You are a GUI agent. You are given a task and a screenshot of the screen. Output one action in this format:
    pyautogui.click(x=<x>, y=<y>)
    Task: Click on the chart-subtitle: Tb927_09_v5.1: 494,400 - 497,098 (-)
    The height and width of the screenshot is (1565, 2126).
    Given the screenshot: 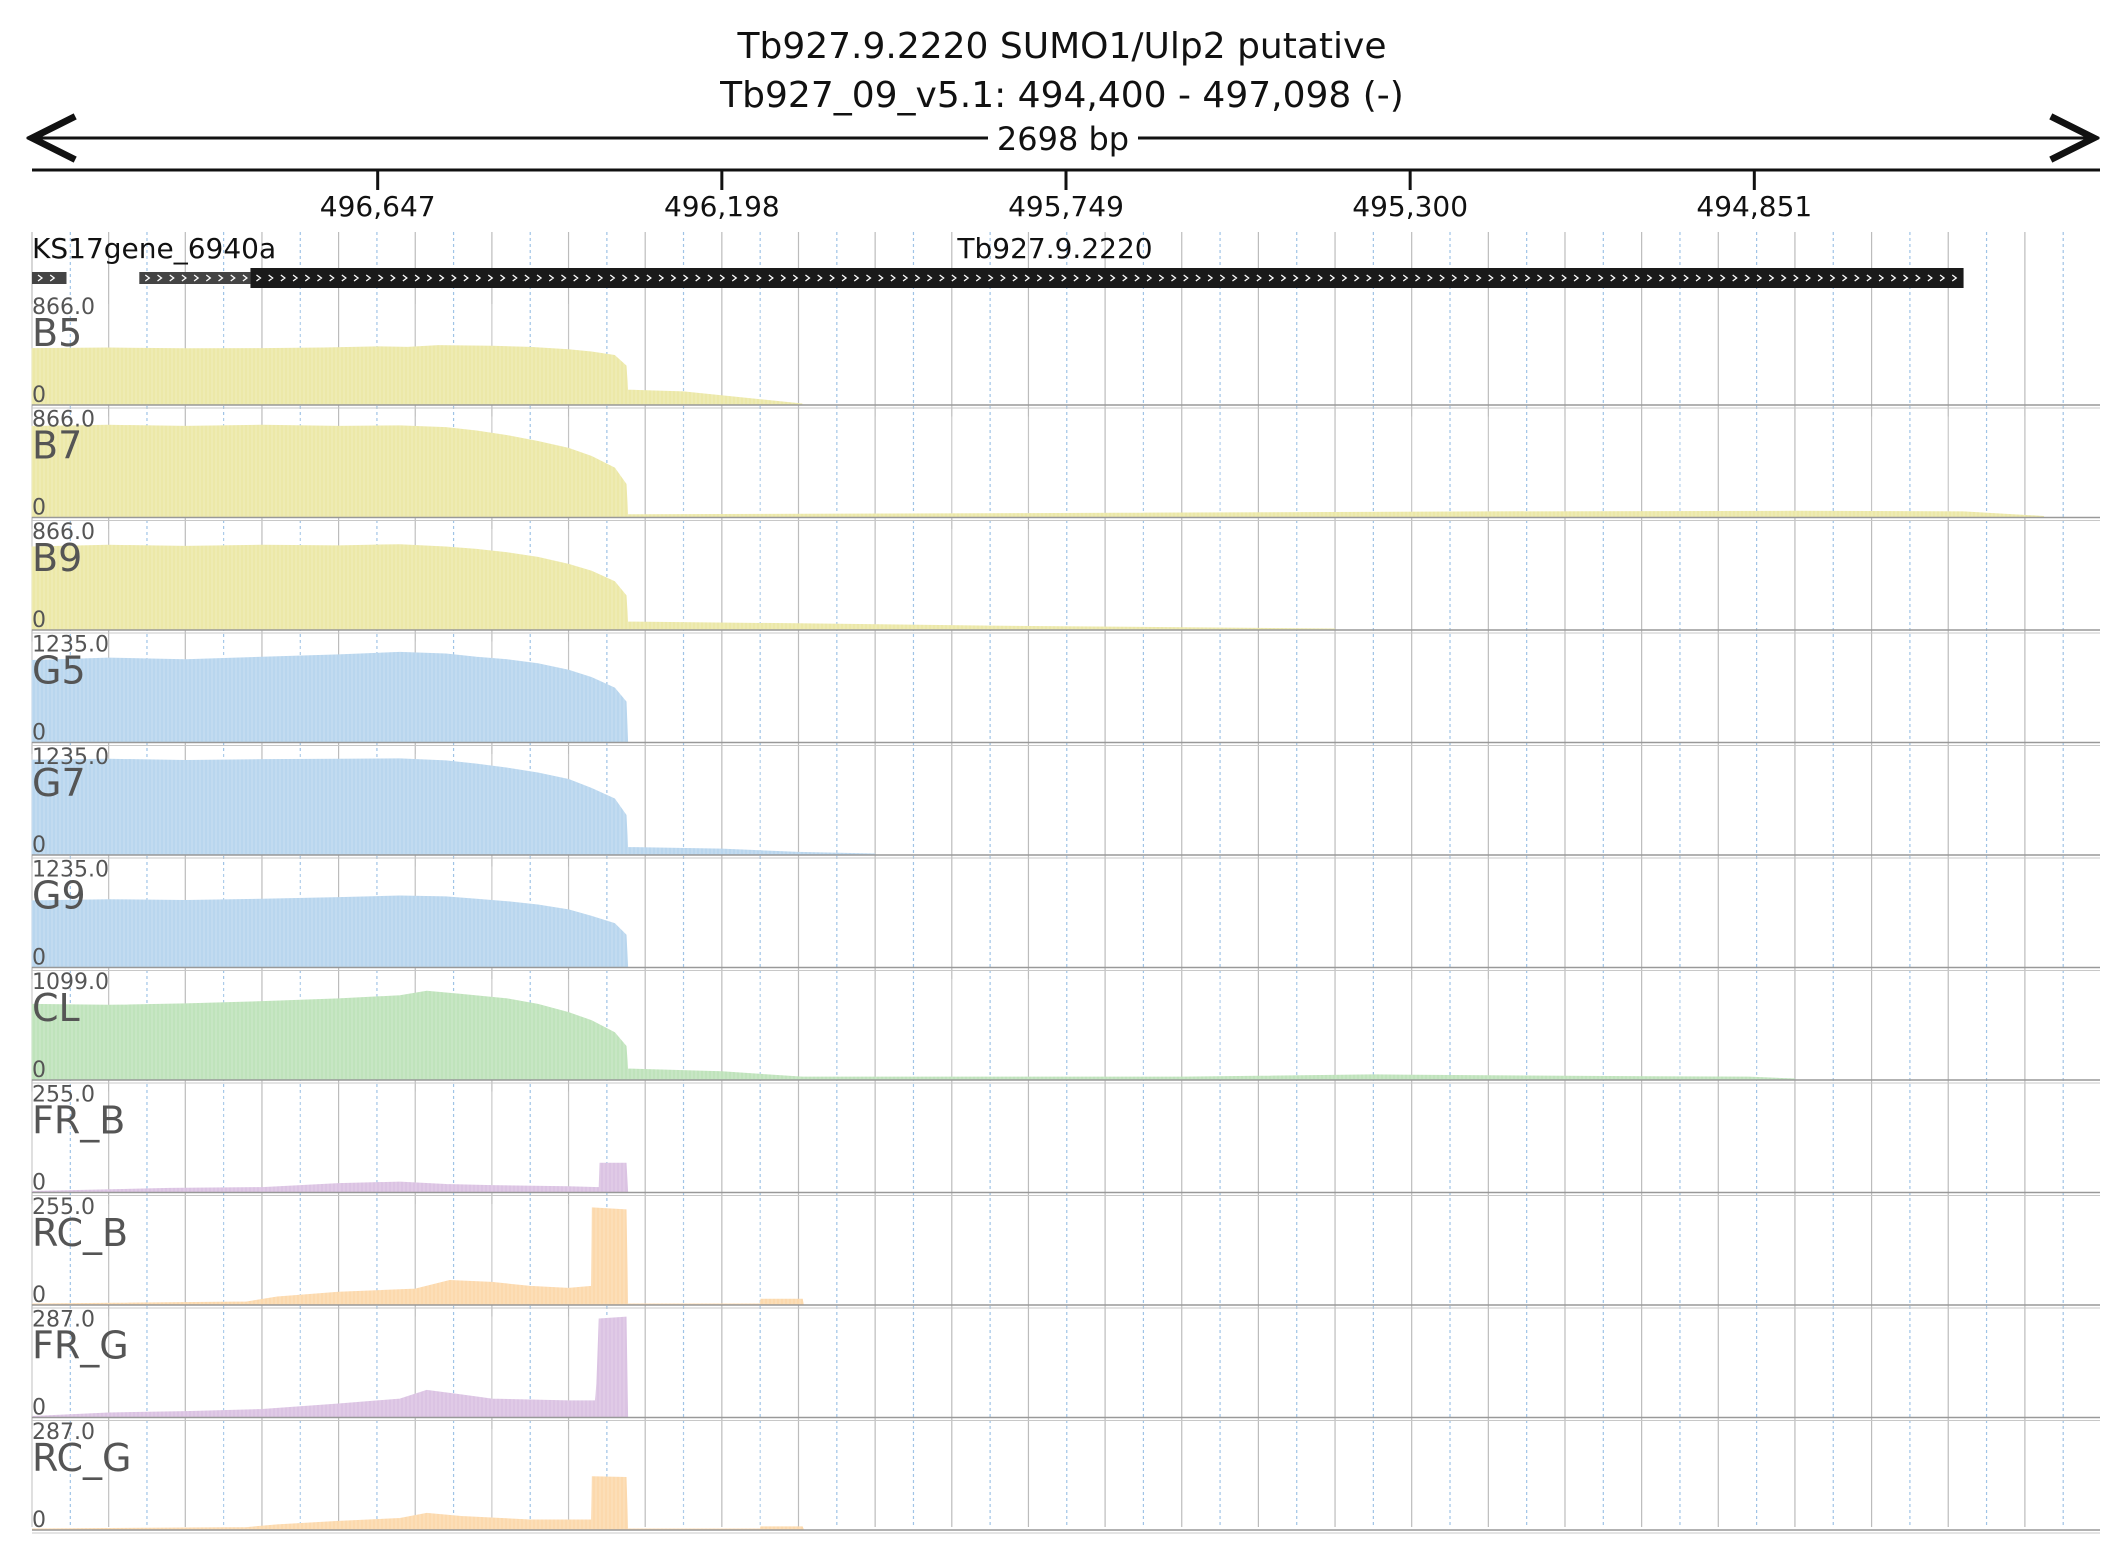 What is the action you would take?
    pyautogui.click(x=1061, y=95)
    